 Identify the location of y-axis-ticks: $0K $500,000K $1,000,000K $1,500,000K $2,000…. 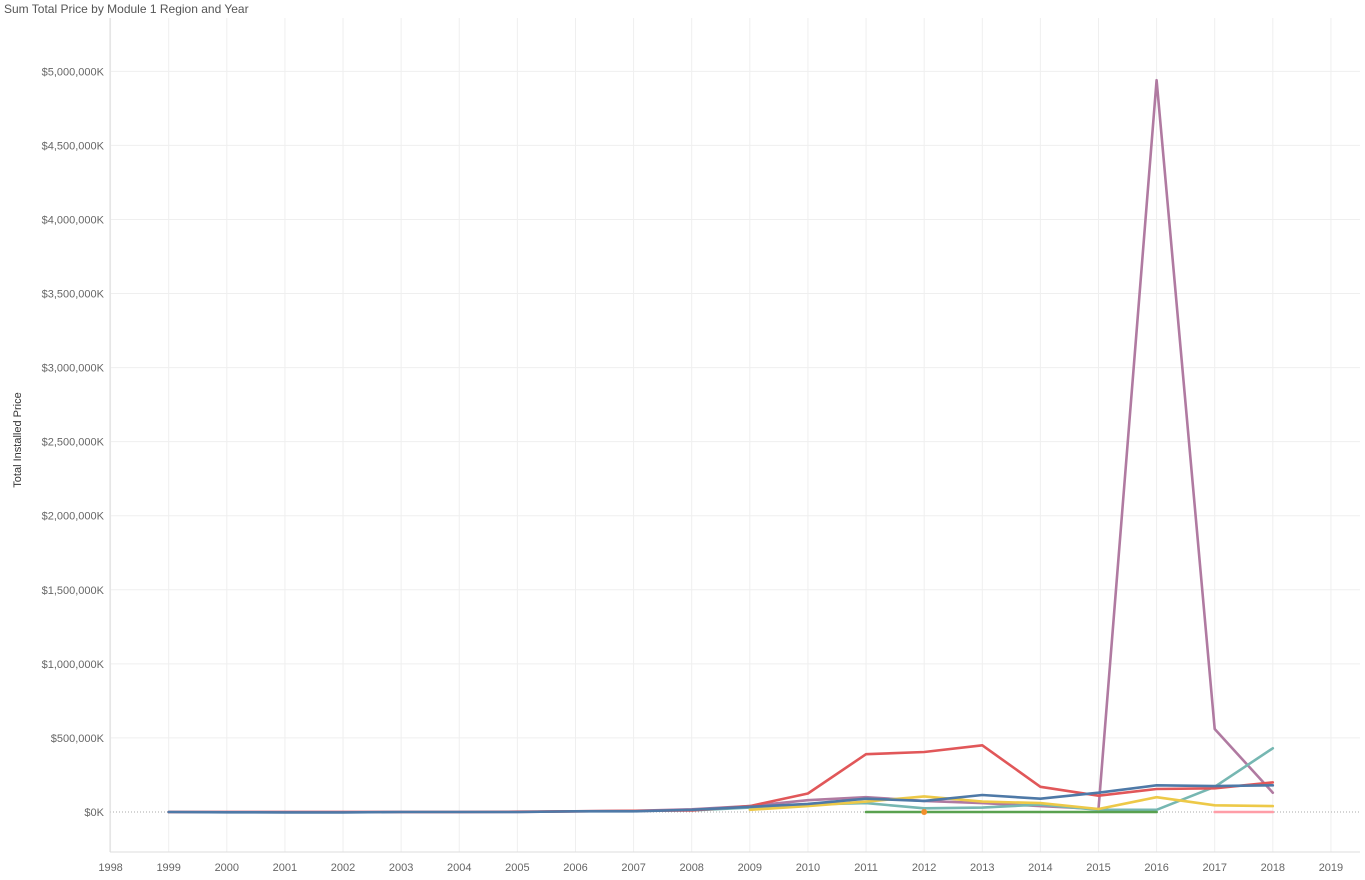
(73, 442).